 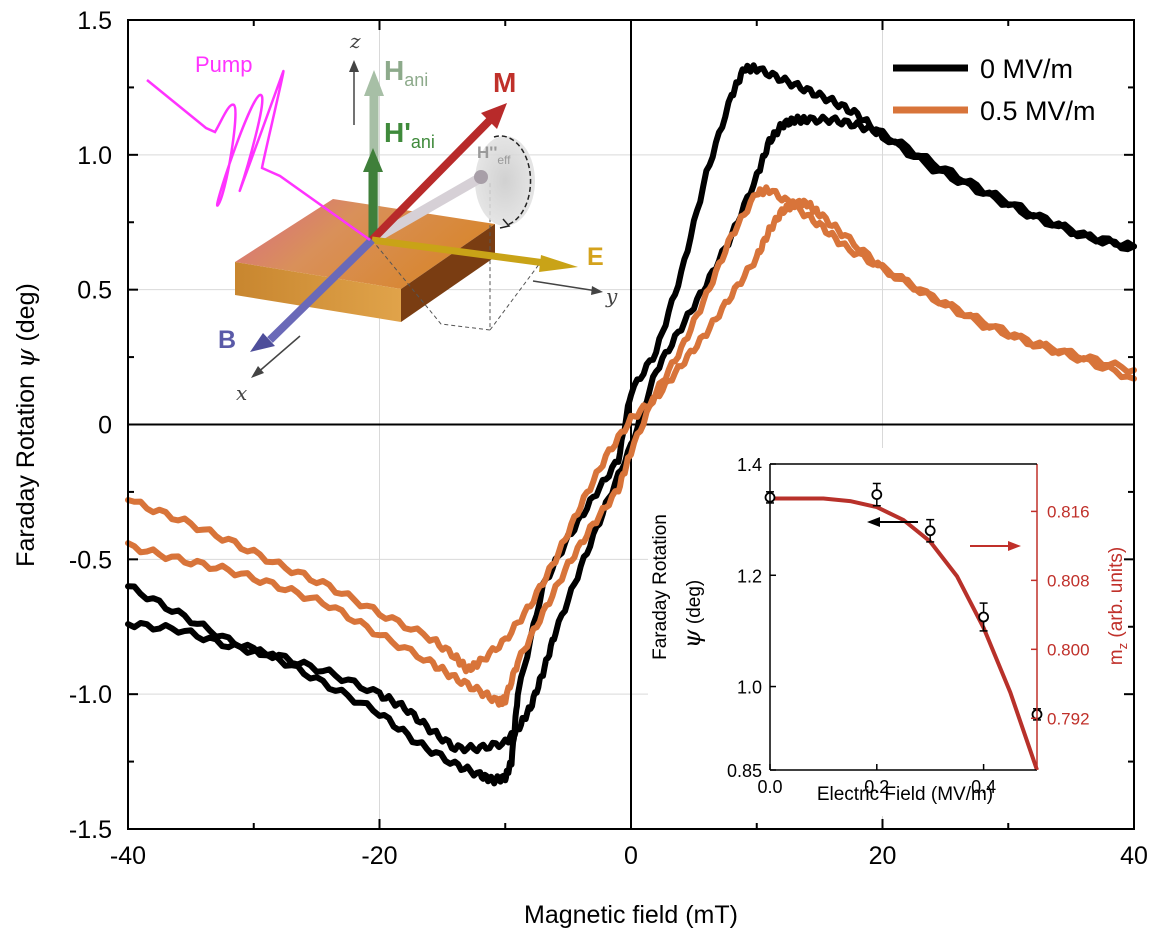 What do you see at coordinates (105, 426) in the screenshot?
I see `y-tick-label: 0` at bounding box center [105, 426].